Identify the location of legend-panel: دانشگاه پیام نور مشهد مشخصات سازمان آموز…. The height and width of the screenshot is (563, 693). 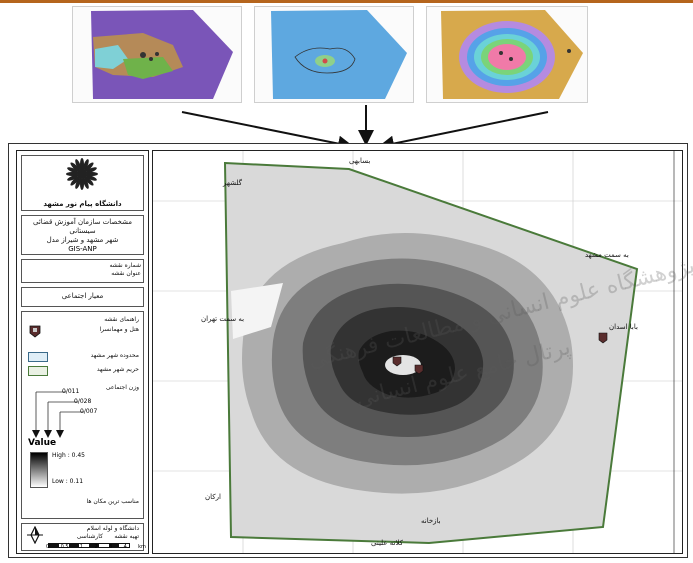
(82, 352).